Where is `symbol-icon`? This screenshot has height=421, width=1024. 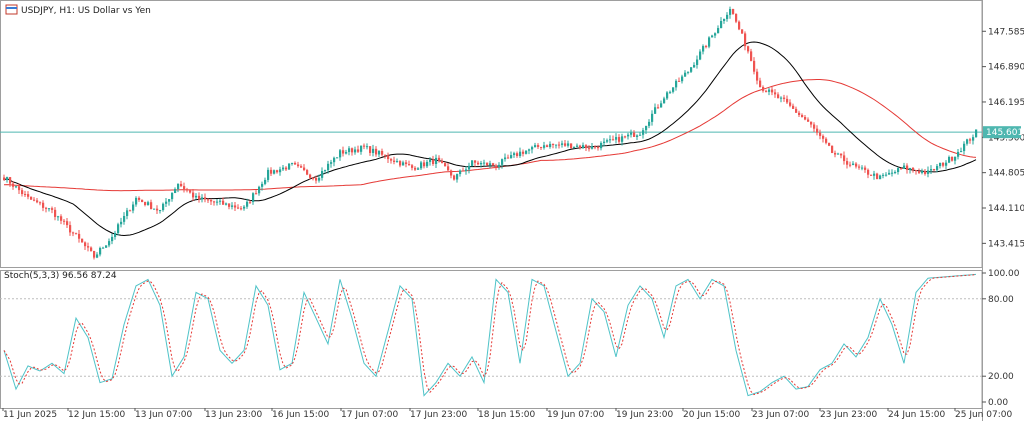
symbol-icon is located at coordinates (11, 9).